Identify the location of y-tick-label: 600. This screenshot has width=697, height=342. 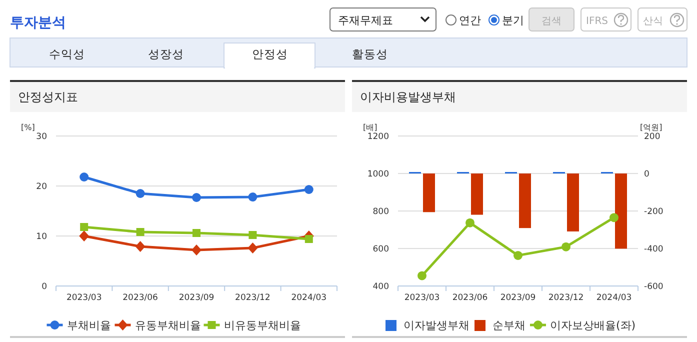
(380, 249).